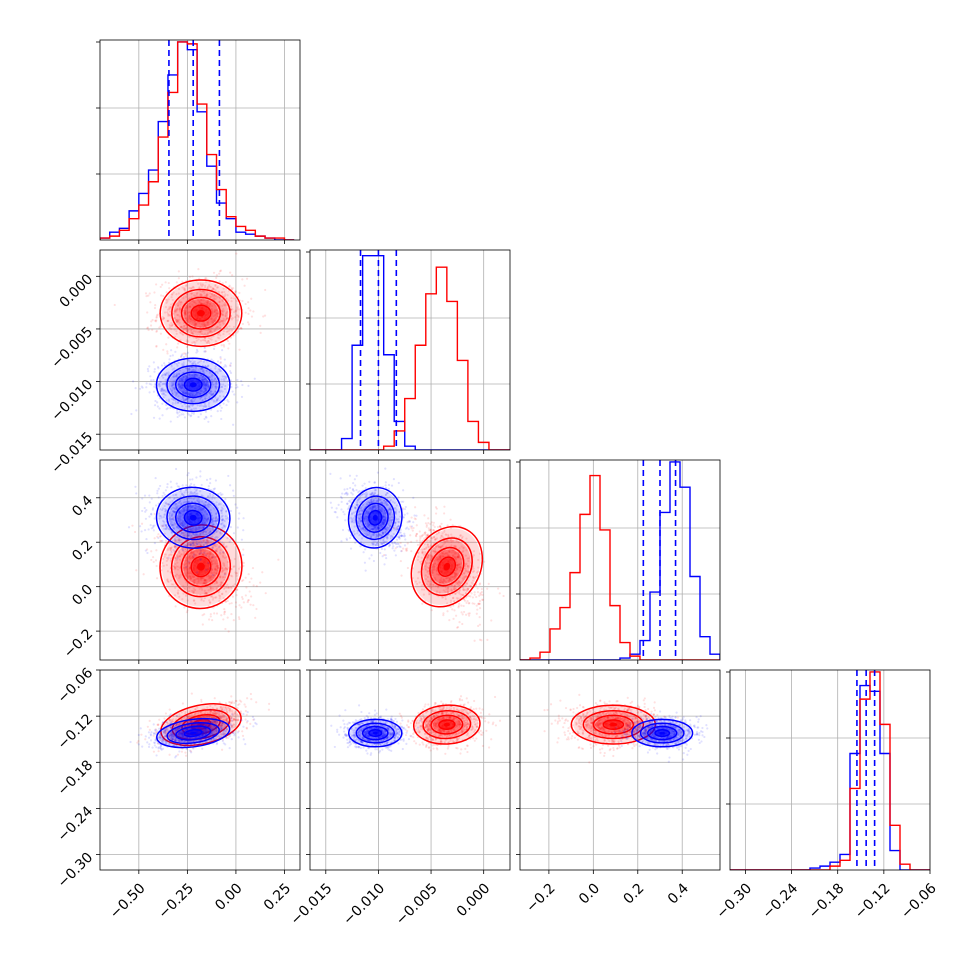 The image size is (970, 970). What do you see at coordinates (72, 348) in the screenshot?
I see `y-tick-label: −0.005` at bounding box center [72, 348].